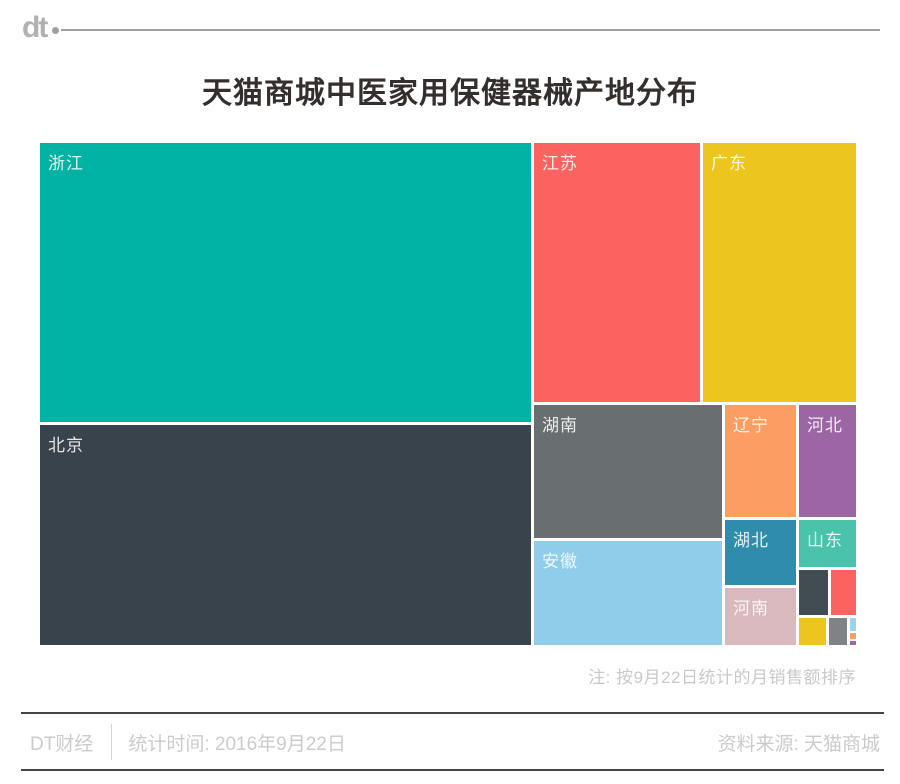 This screenshot has width=900, height=784. I want to click on treemap-cell-广东: 广东, so click(779, 272).